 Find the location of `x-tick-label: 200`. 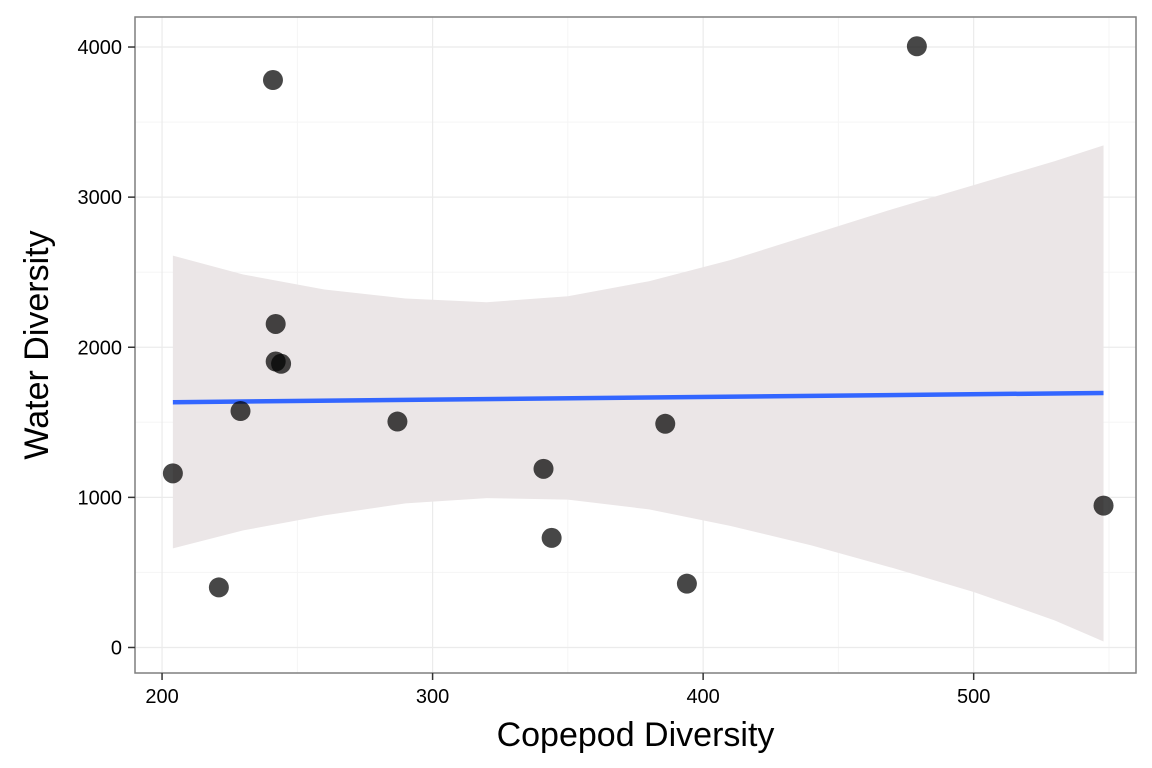

x-tick-label: 200 is located at coordinates (161, 697).